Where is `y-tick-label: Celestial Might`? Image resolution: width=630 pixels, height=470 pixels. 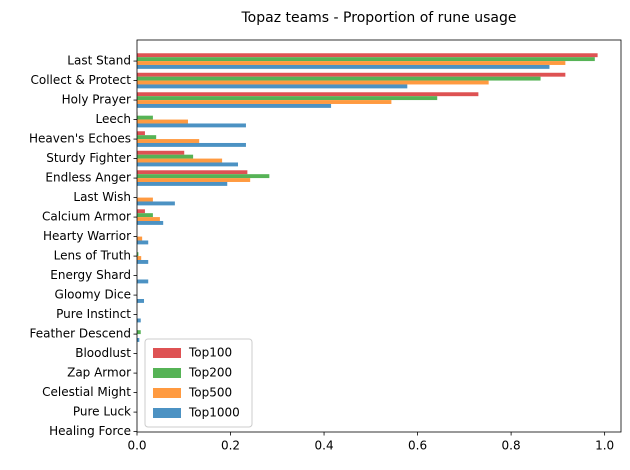 y-tick-label: Celestial Might is located at coordinates (86, 392).